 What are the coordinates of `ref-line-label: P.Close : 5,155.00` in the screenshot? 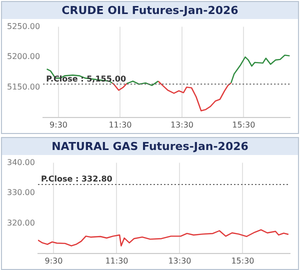 It's located at (86, 79).